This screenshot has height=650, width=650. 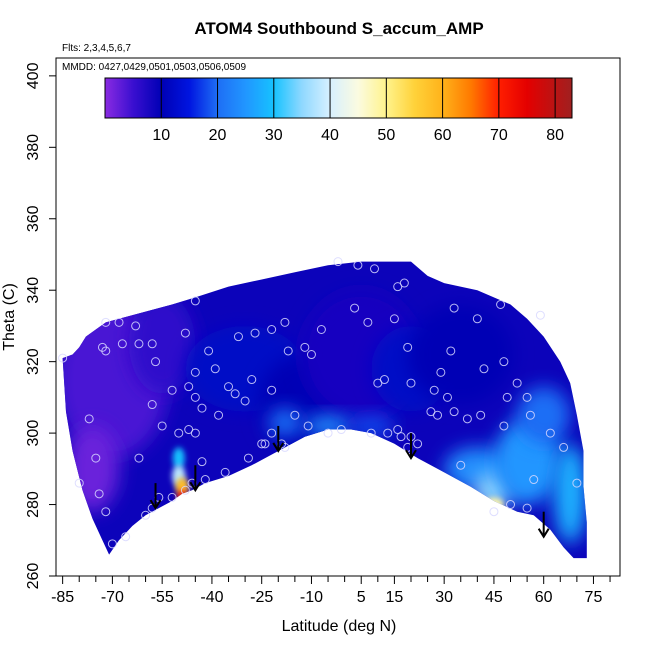 What do you see at coordinates (62, 597) in the screenshot?
I see `x-tick-label: -85` at bounding box center [62, 597].